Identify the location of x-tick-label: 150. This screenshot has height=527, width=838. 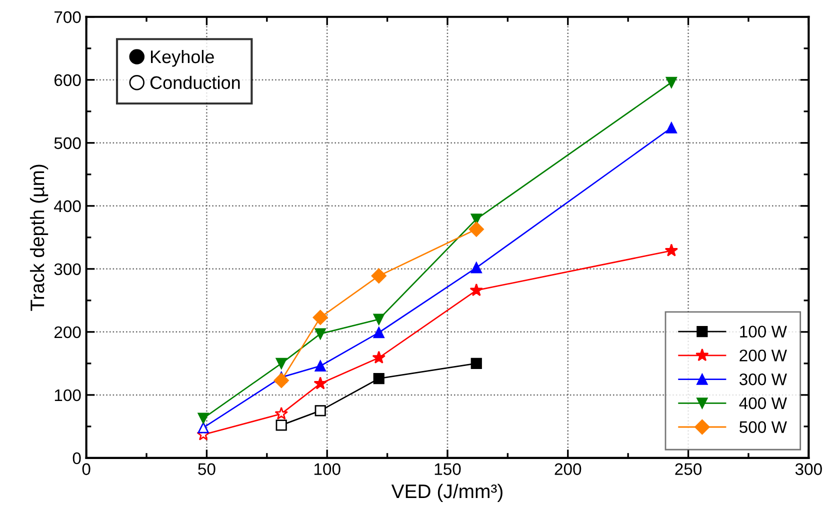
(447, 469).